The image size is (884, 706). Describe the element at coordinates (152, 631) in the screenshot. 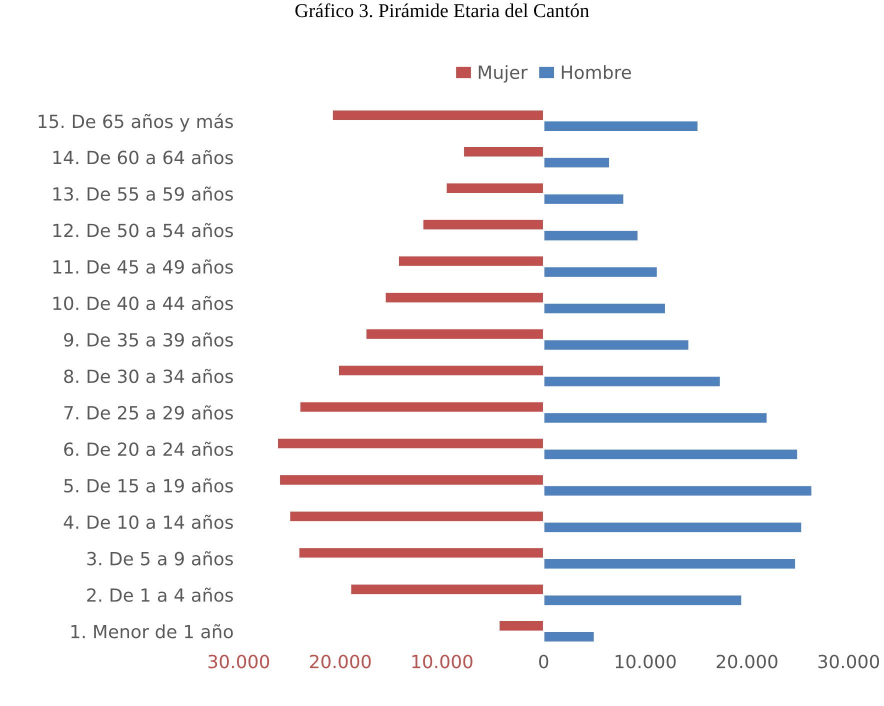

I see `y-tick-label: 1. Menor de 1 año` at that location.